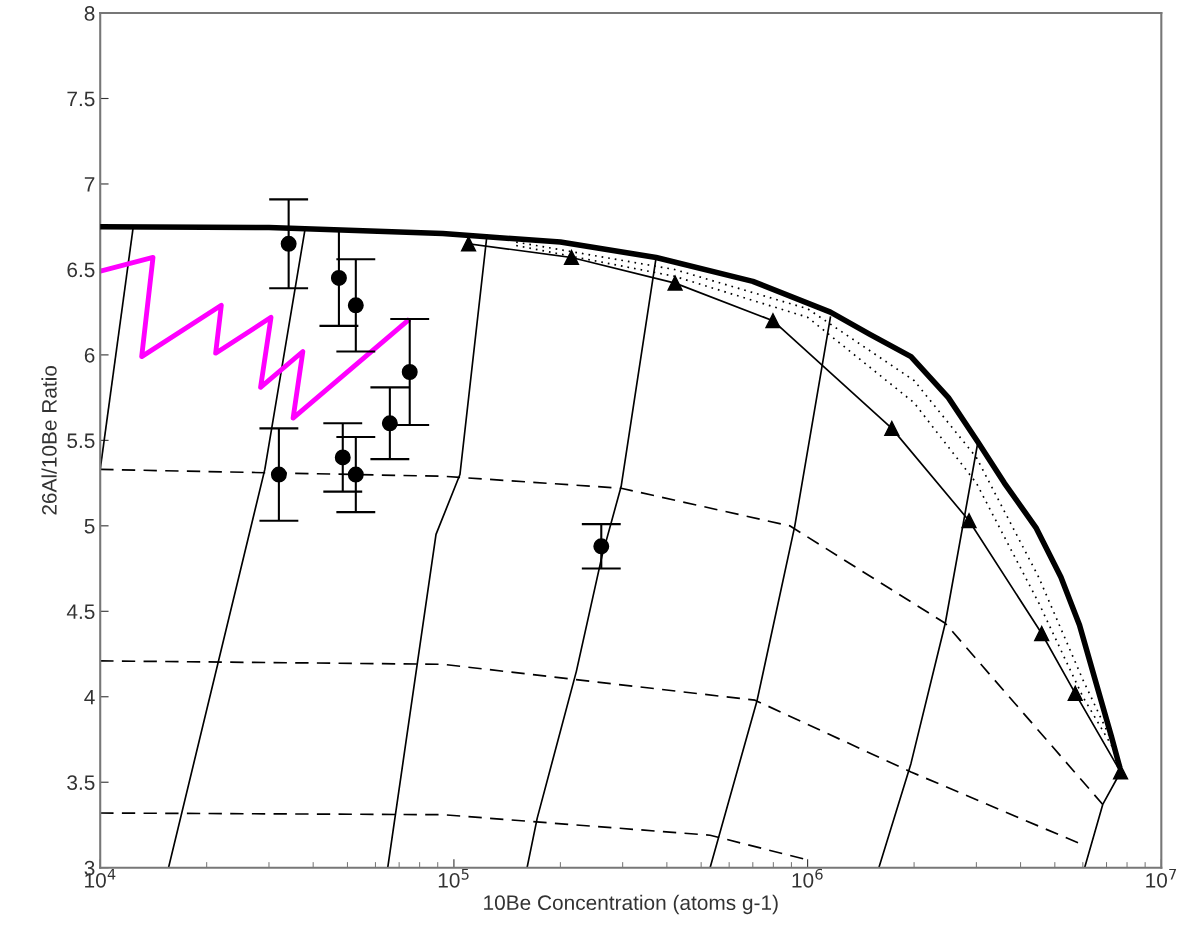 The width and height of the screenshot is (1179, 931). What do you see at coordinates (1161, 878) in the screenshot?
I see `x-tick-label: 10$^{7}$` at bounding box center [1161, 878].